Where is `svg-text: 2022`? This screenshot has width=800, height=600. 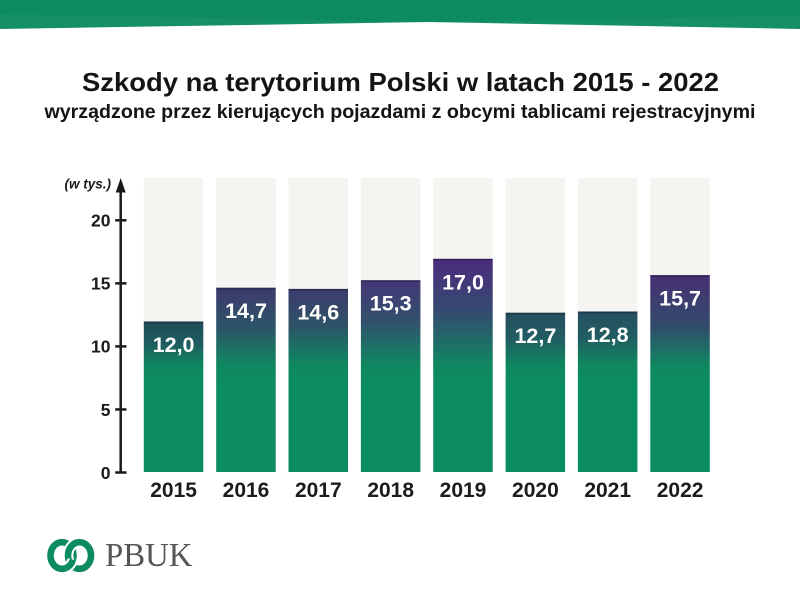 svg-text: 2022 is located at coordinates (680, 490).